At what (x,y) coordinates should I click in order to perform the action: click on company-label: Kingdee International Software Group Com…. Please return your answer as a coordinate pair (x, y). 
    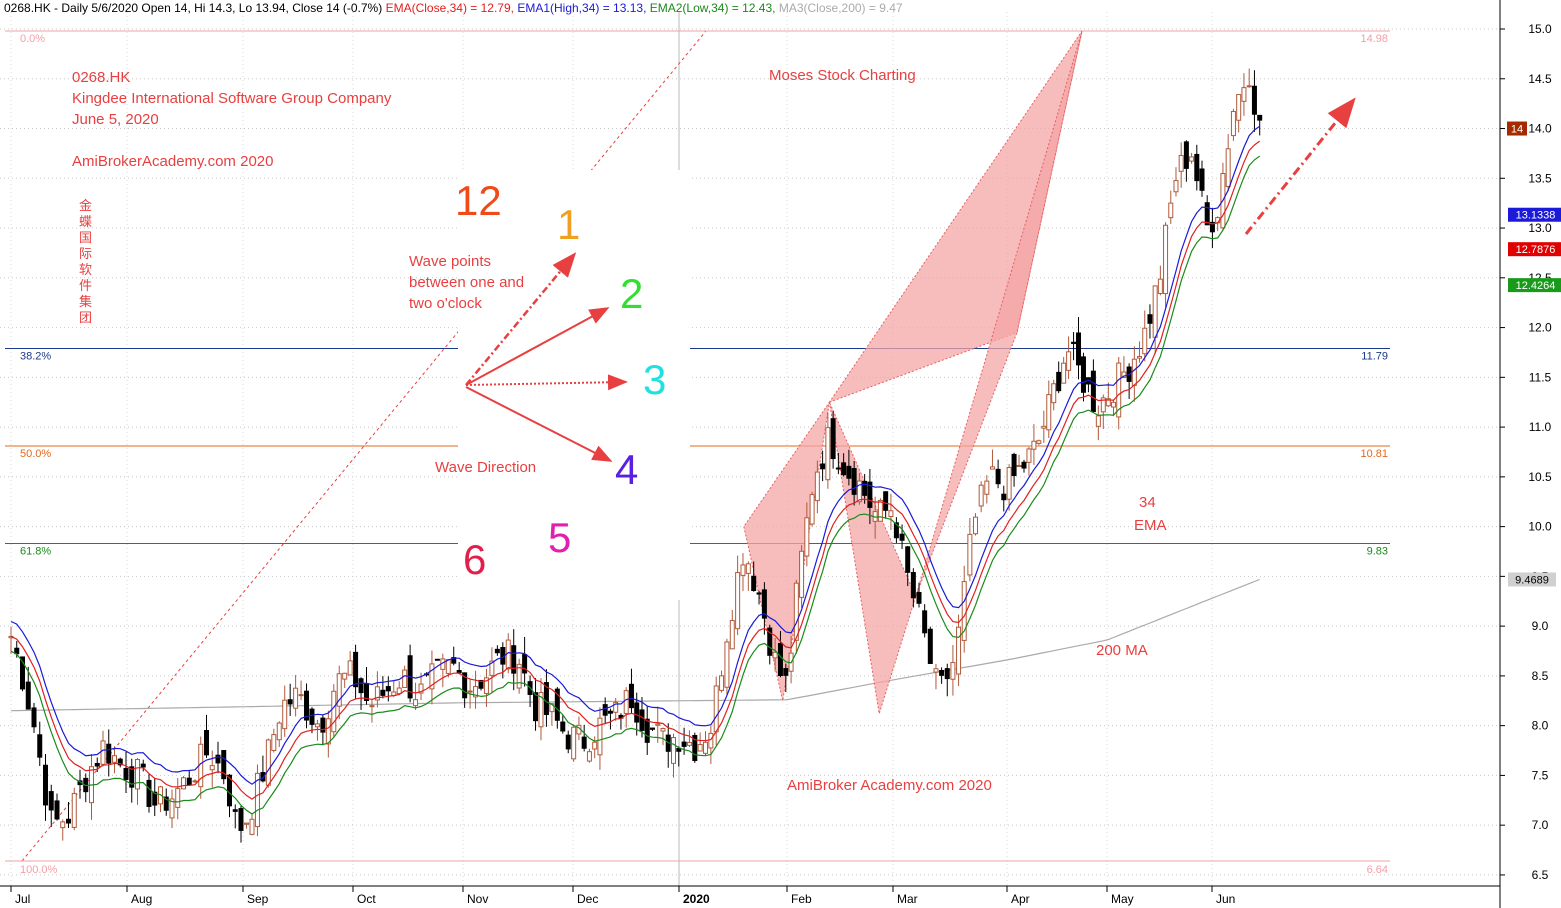
    Looking at the image, I should click on (232, 98).